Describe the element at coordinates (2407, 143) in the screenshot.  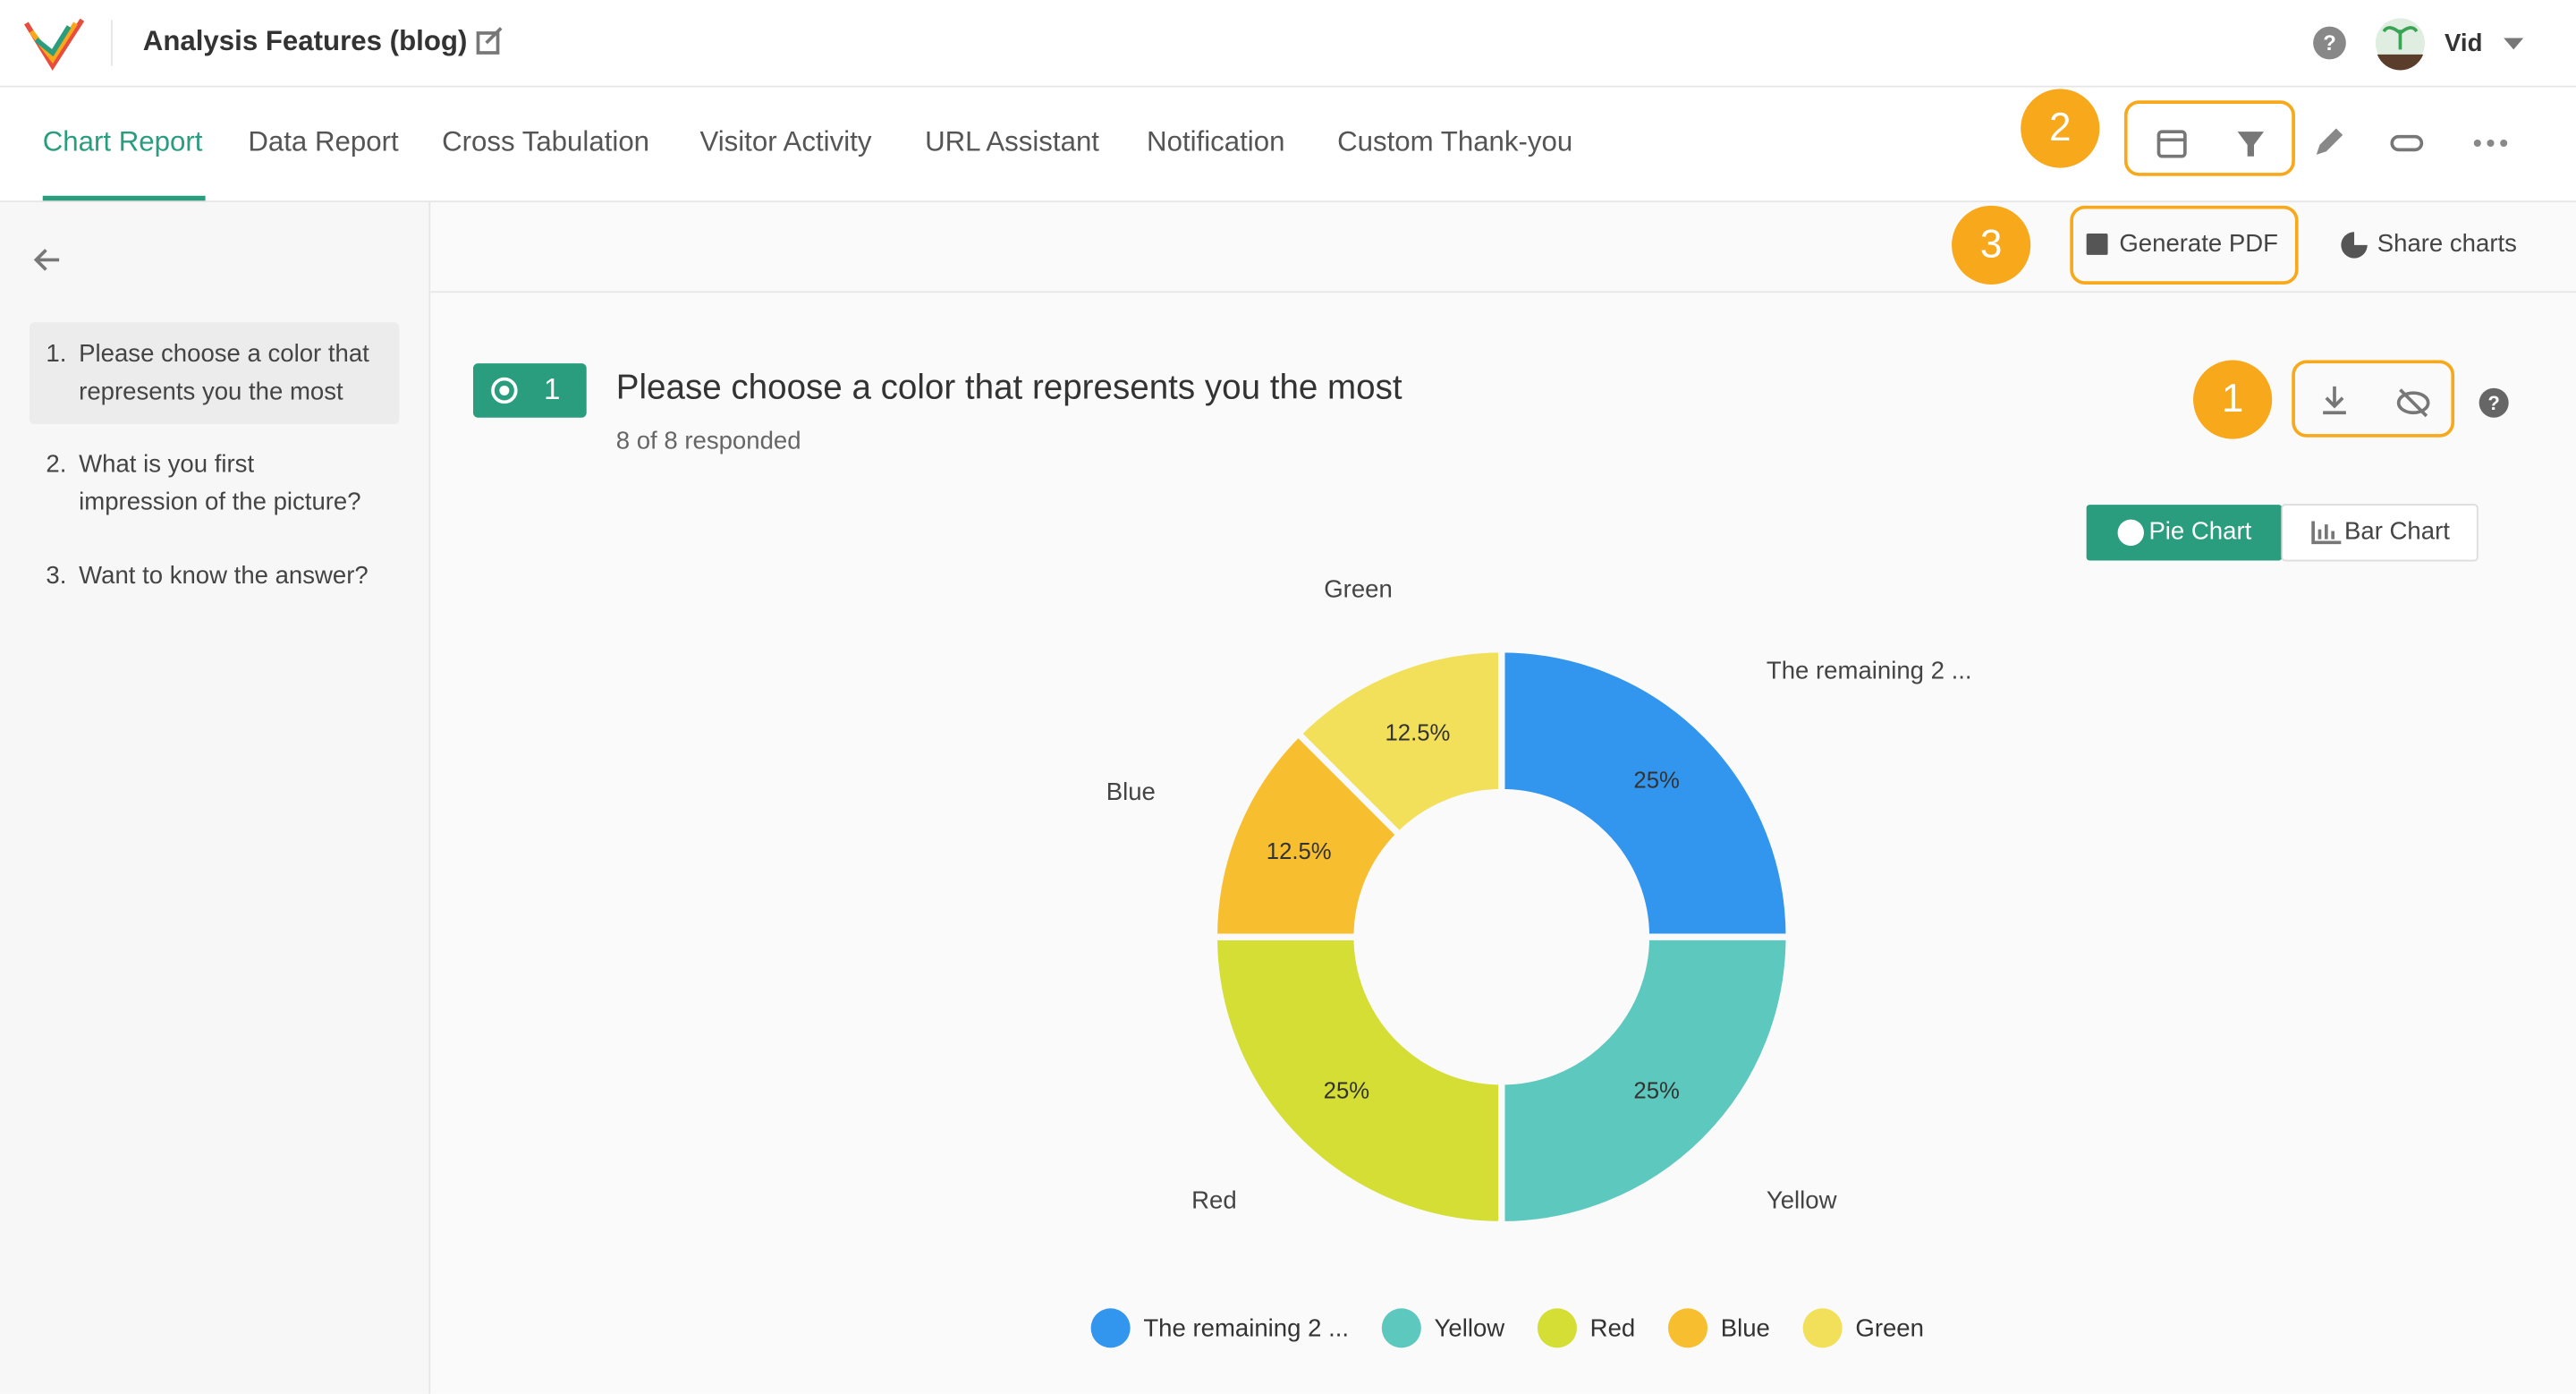
I see `link-button` at that location.